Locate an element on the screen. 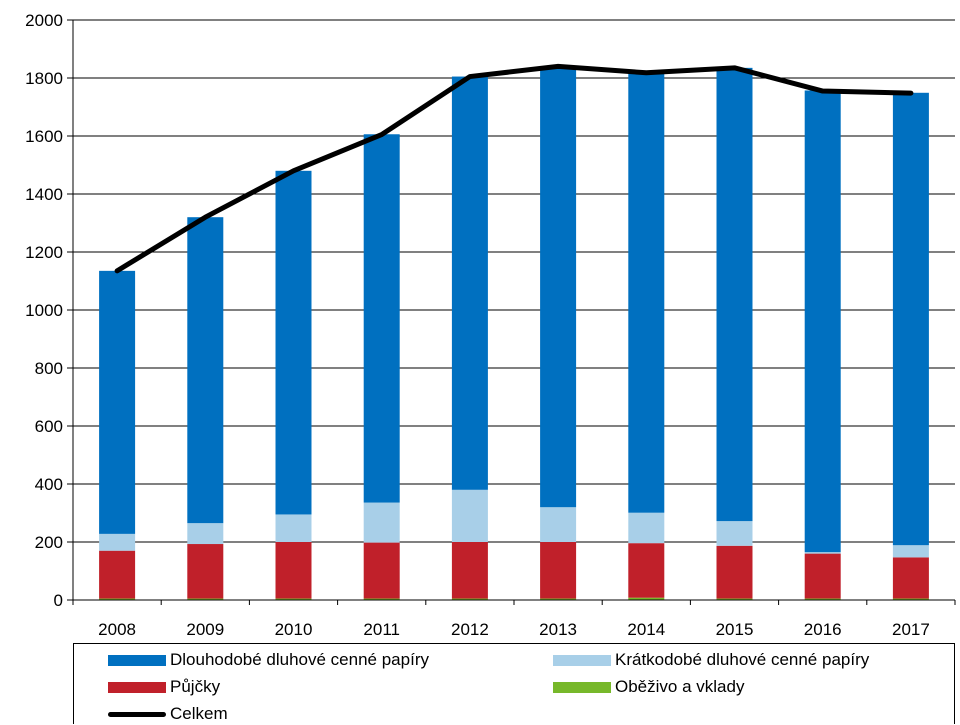 This screenshot has width=960, height=725. legend-item-pujcky: Půjčky is located at coordinates (164, 687).